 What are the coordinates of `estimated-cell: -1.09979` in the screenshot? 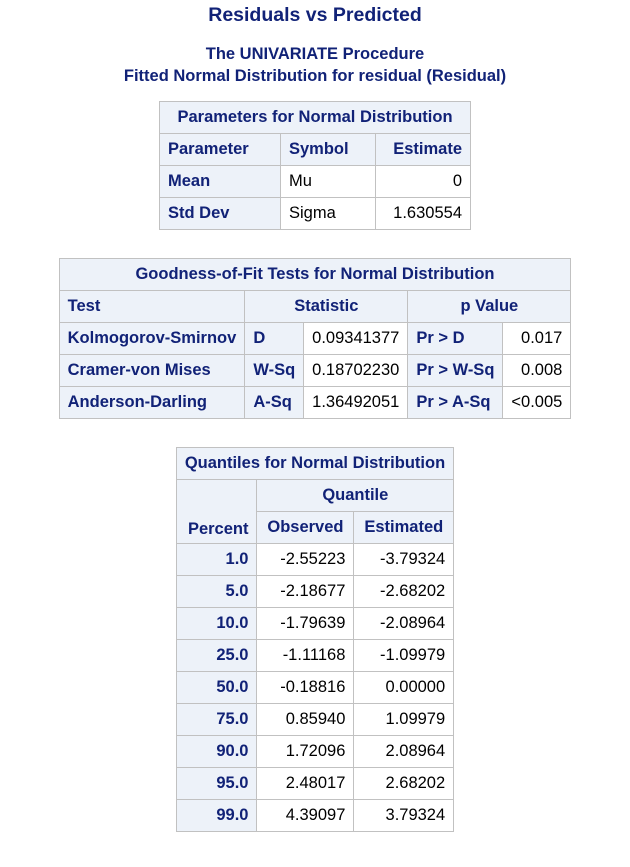 It's located at (404, 655).